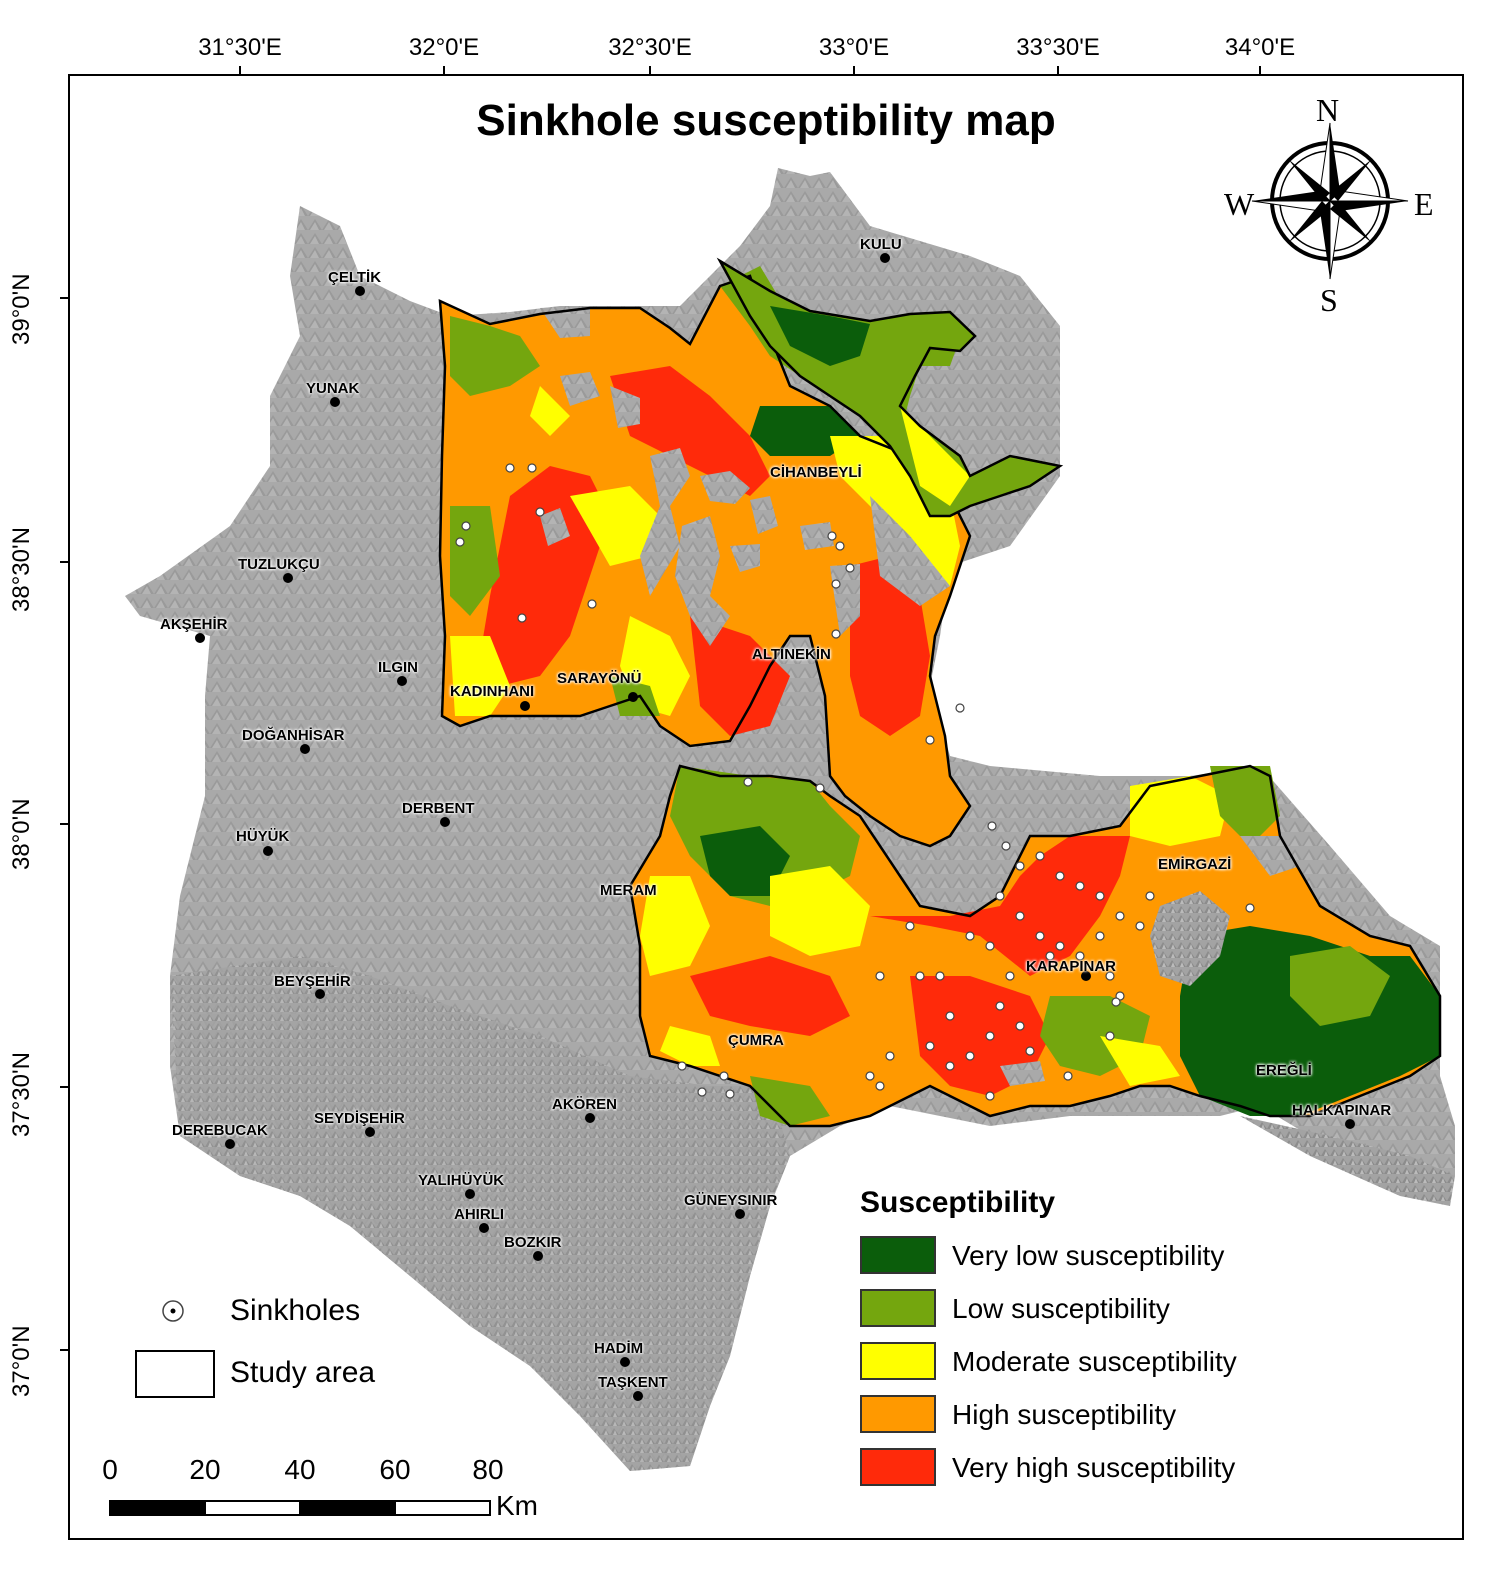 This screenshot has width=1497, height=1578. Describe the element at coordinates (293, 735) in the screenshot. I see `town-label: DOĞANHİSAR` at that location.